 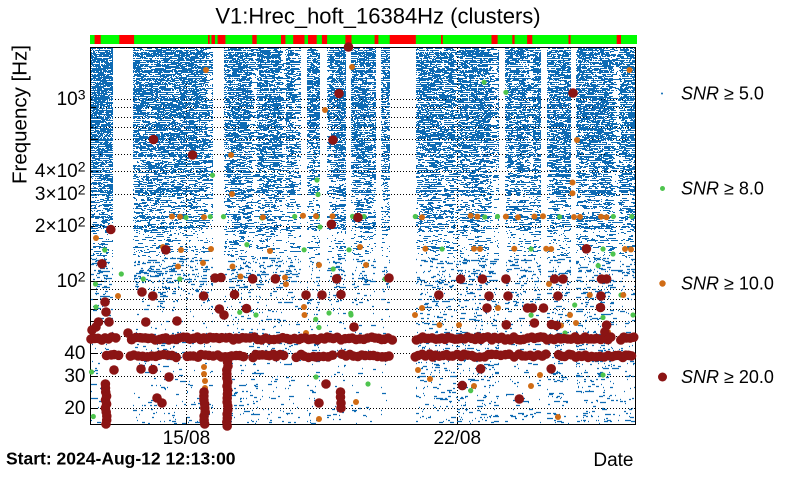 What do you see at coordinates (121, 459) in the screenshot?
I see `svg-text: Start: 2024-Aug-12 12:13:00` at bounding box center [121, 459].